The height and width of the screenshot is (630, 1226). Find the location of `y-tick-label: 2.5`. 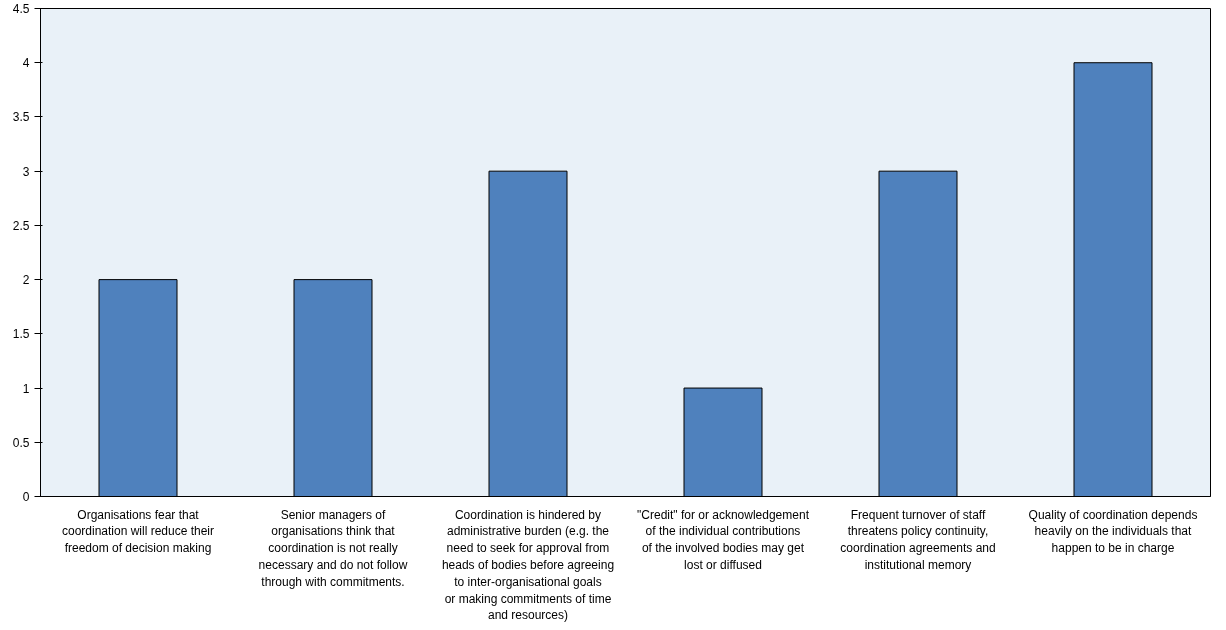

y-tick-label: 2.5 is located at coordinates (21, 225).